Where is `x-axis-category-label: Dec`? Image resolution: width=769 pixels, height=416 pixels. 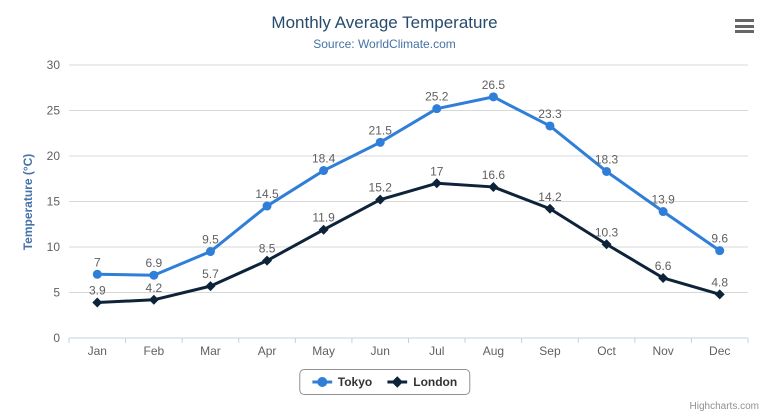 x-axis-category-label: Dec is located at coordinates (719, 351).